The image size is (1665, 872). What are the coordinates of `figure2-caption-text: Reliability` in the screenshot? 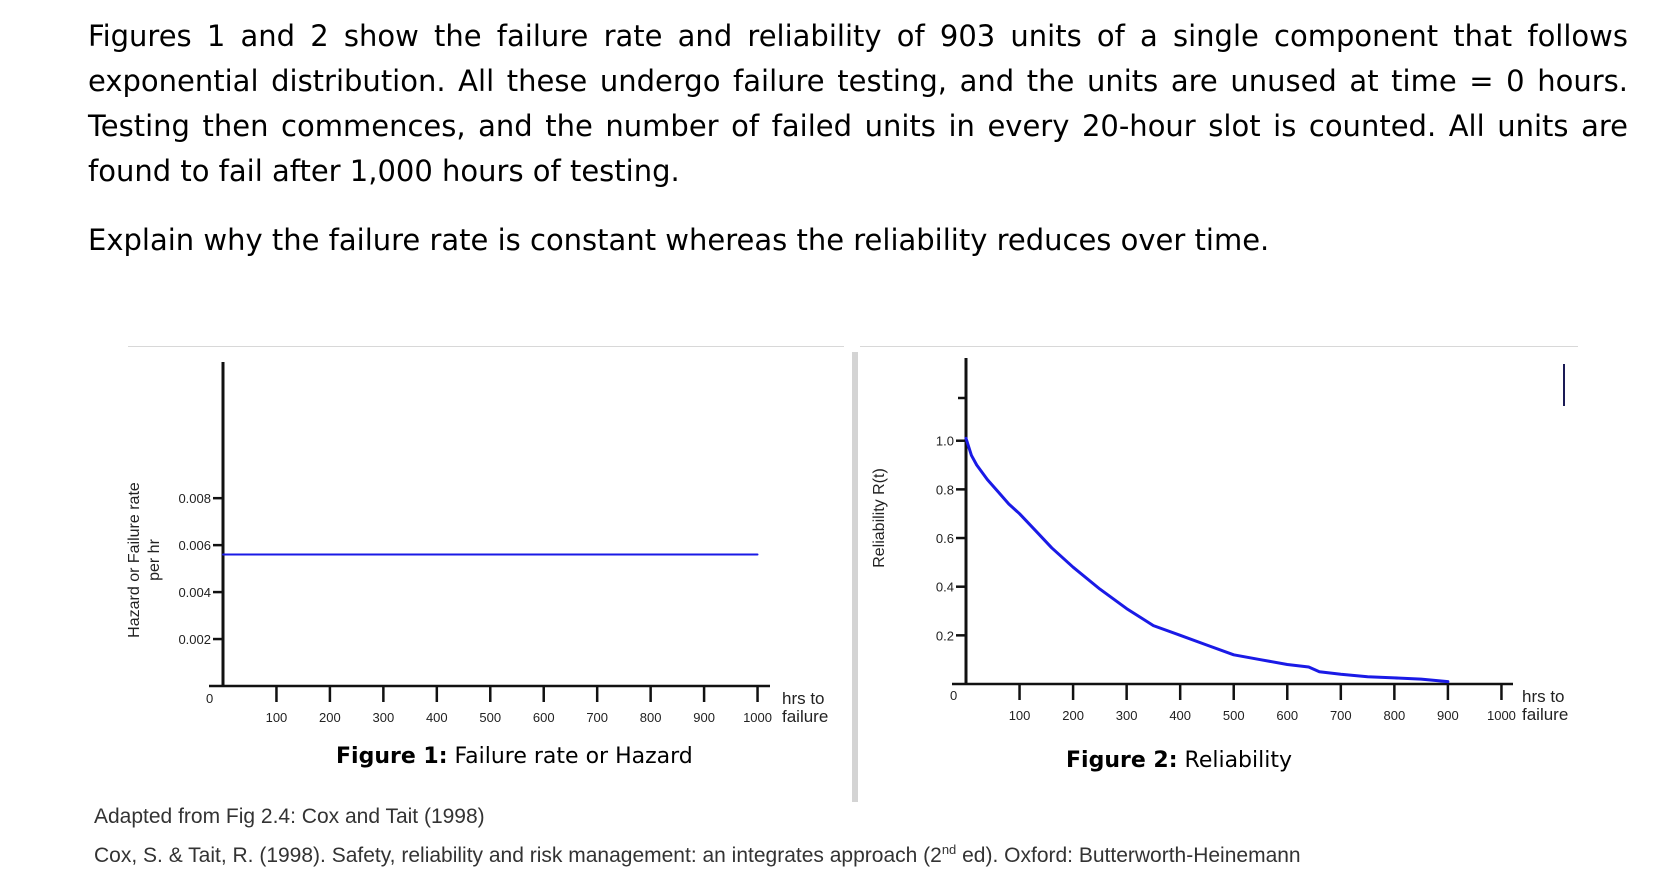 It's located at (1238, 760).